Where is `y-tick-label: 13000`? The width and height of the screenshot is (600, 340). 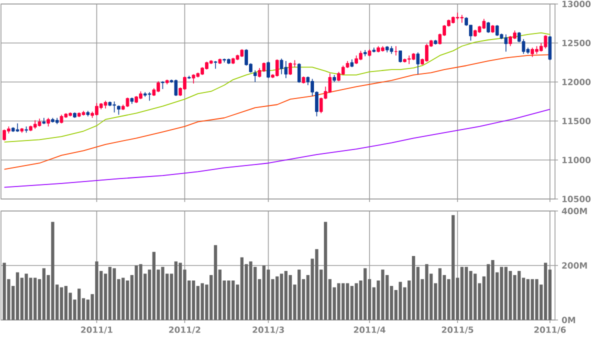 y-tick-label: 13000 is located at coordinates (576, 4).